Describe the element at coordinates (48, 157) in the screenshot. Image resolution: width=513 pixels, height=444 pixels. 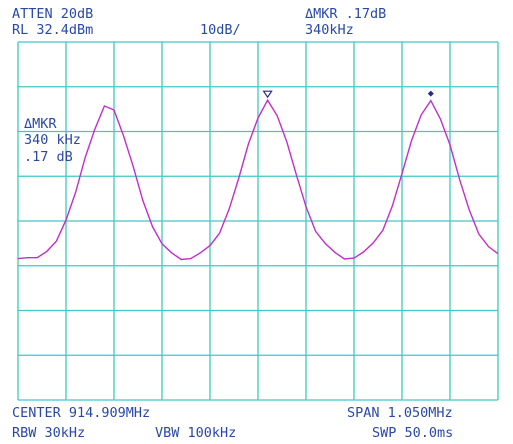
I see `readout: .17 dB` at that location.